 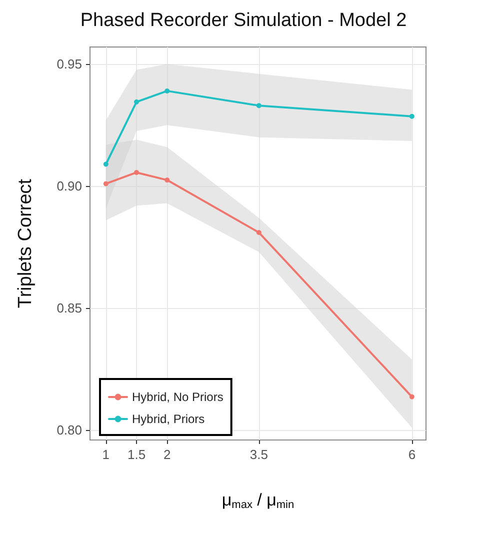 What do you see at coordinates (167, 454) in the screenshot?
I see `x-tick-label: 2` at bounding box center [167, 454].